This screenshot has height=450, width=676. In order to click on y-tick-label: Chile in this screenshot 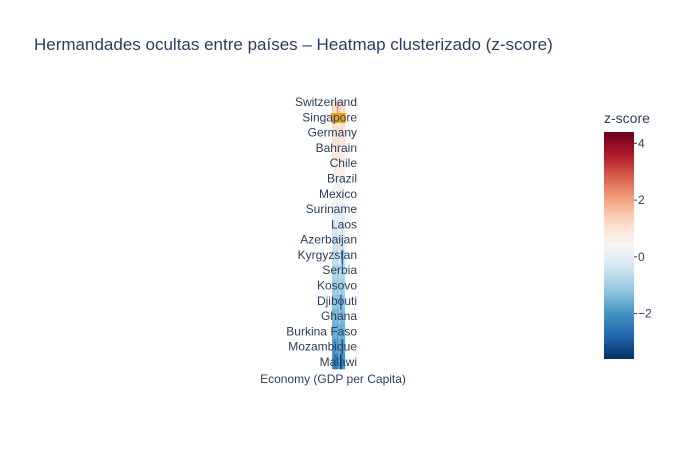, I will do `click(344, 163)`.